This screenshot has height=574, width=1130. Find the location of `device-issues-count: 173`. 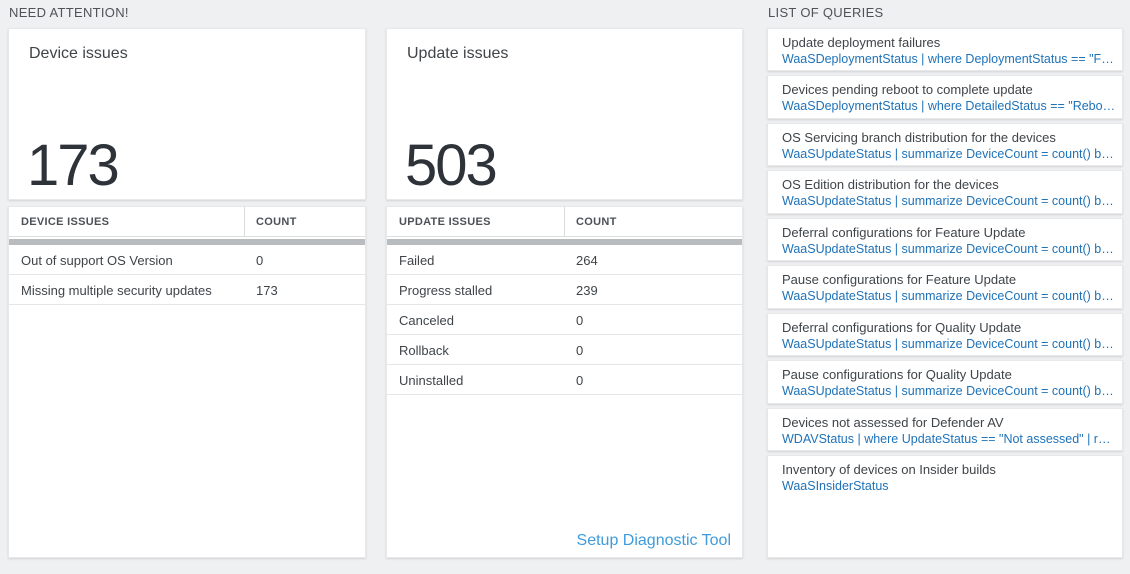

device-issues-count: 173 is located at coordinates (73, 165).